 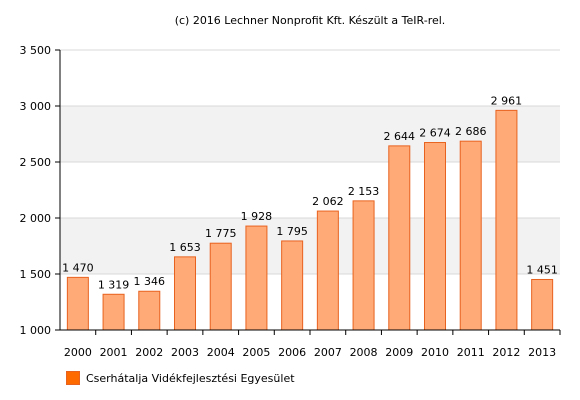 What do you see at coordinates (40, 190) in the screenshot?
I see `y-axis-ticks: 1 000 1 500 2 000 2 500 3 000 3 500` at bounding box center [40, 190].